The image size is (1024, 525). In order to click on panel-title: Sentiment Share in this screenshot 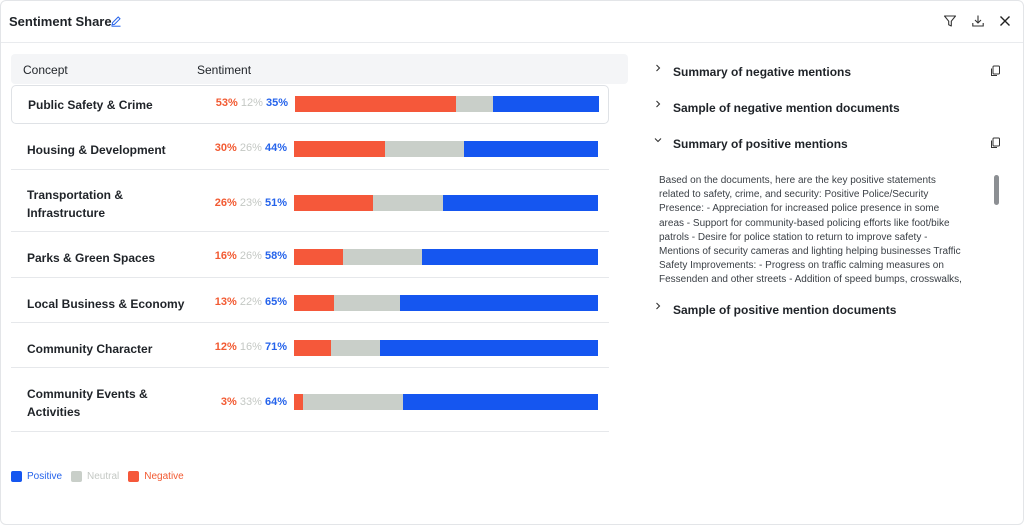, I will do `click(60, 21)`.